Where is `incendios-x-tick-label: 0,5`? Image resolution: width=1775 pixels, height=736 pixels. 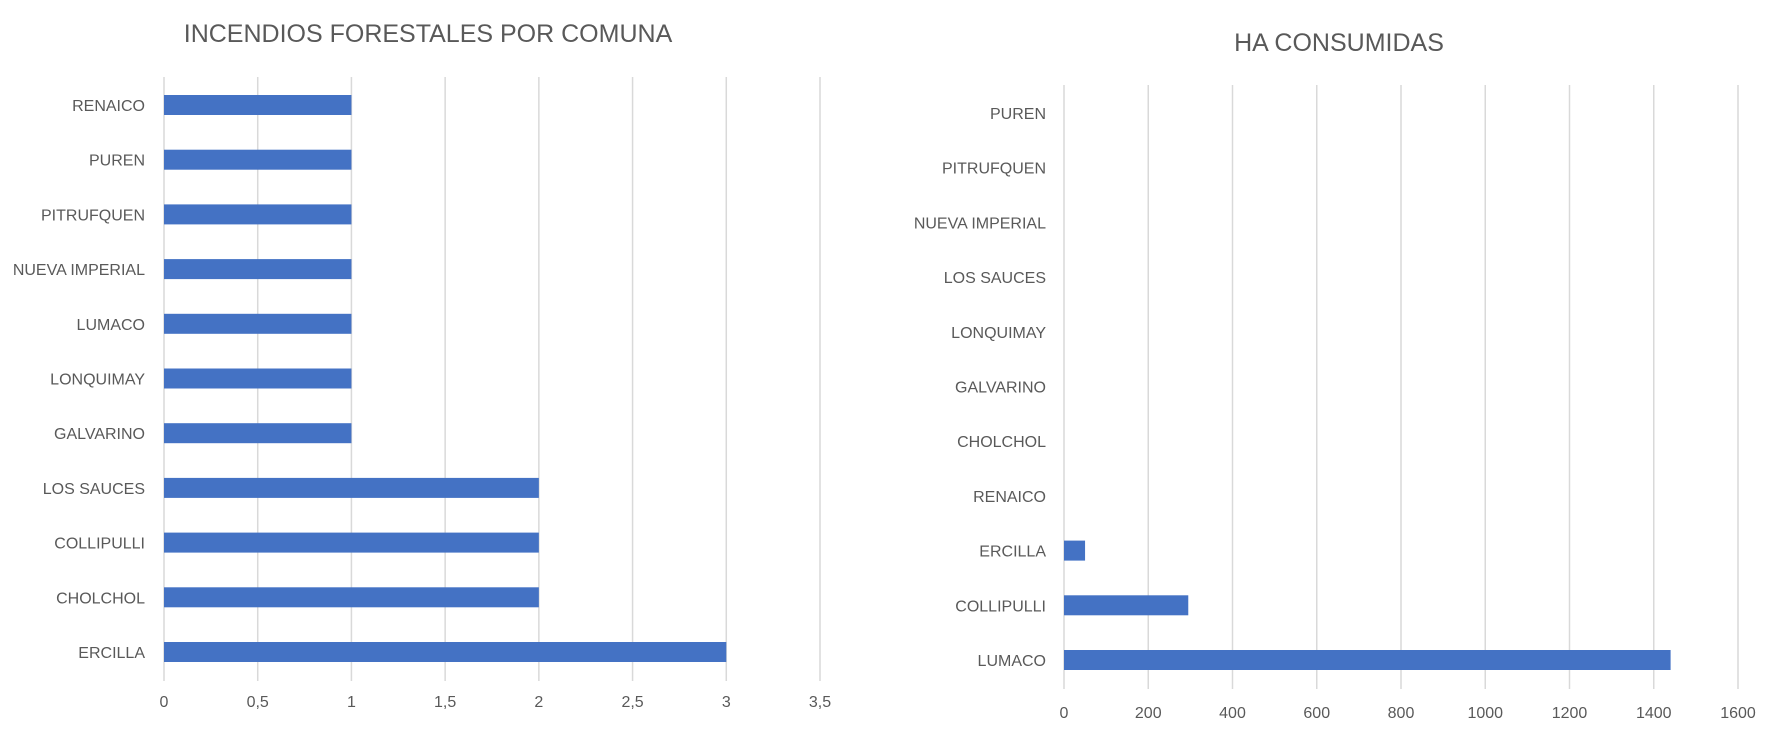
incendios-x-tick-label: 0,5 is located at coordinates (258, 702).